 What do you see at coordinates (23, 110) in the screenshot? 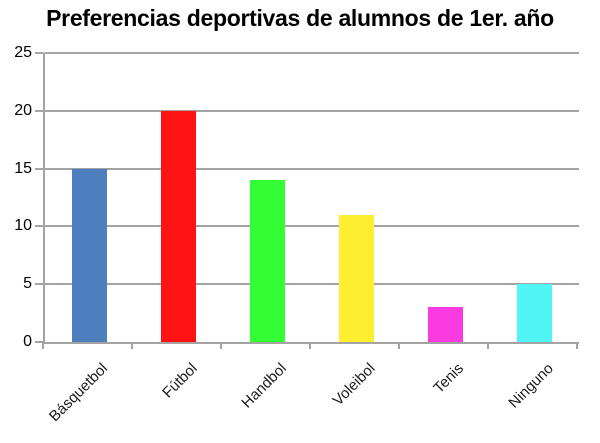
I see `y-tick-label-20: 20` at bounding box center [23, 110].